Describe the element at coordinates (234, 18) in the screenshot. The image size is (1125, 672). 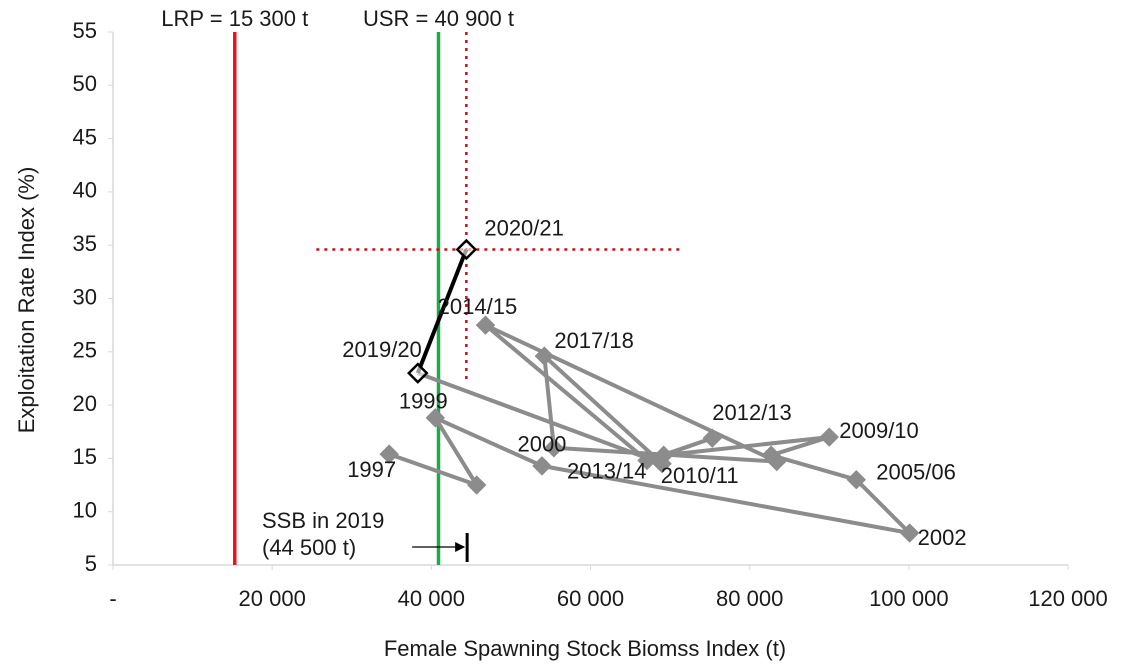
I see `reference-label: LRP = 15 300 t` at that location.